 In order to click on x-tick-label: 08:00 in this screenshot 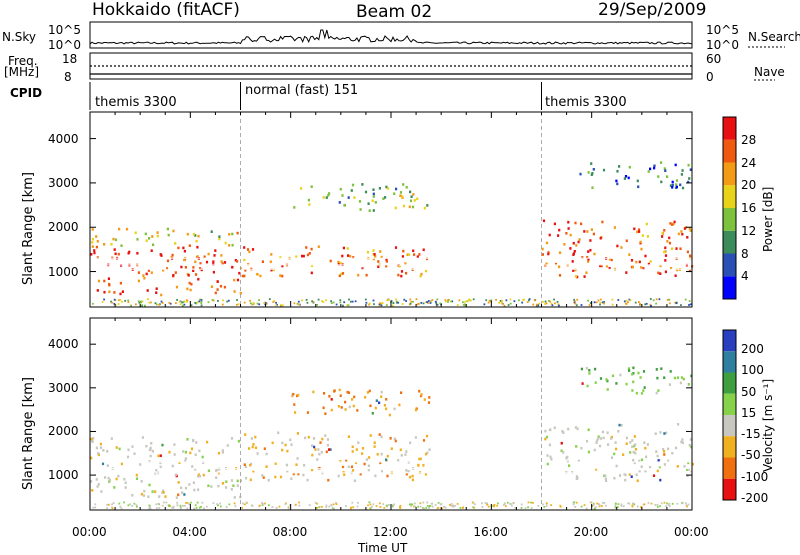, I will do `click(290, 532)`.